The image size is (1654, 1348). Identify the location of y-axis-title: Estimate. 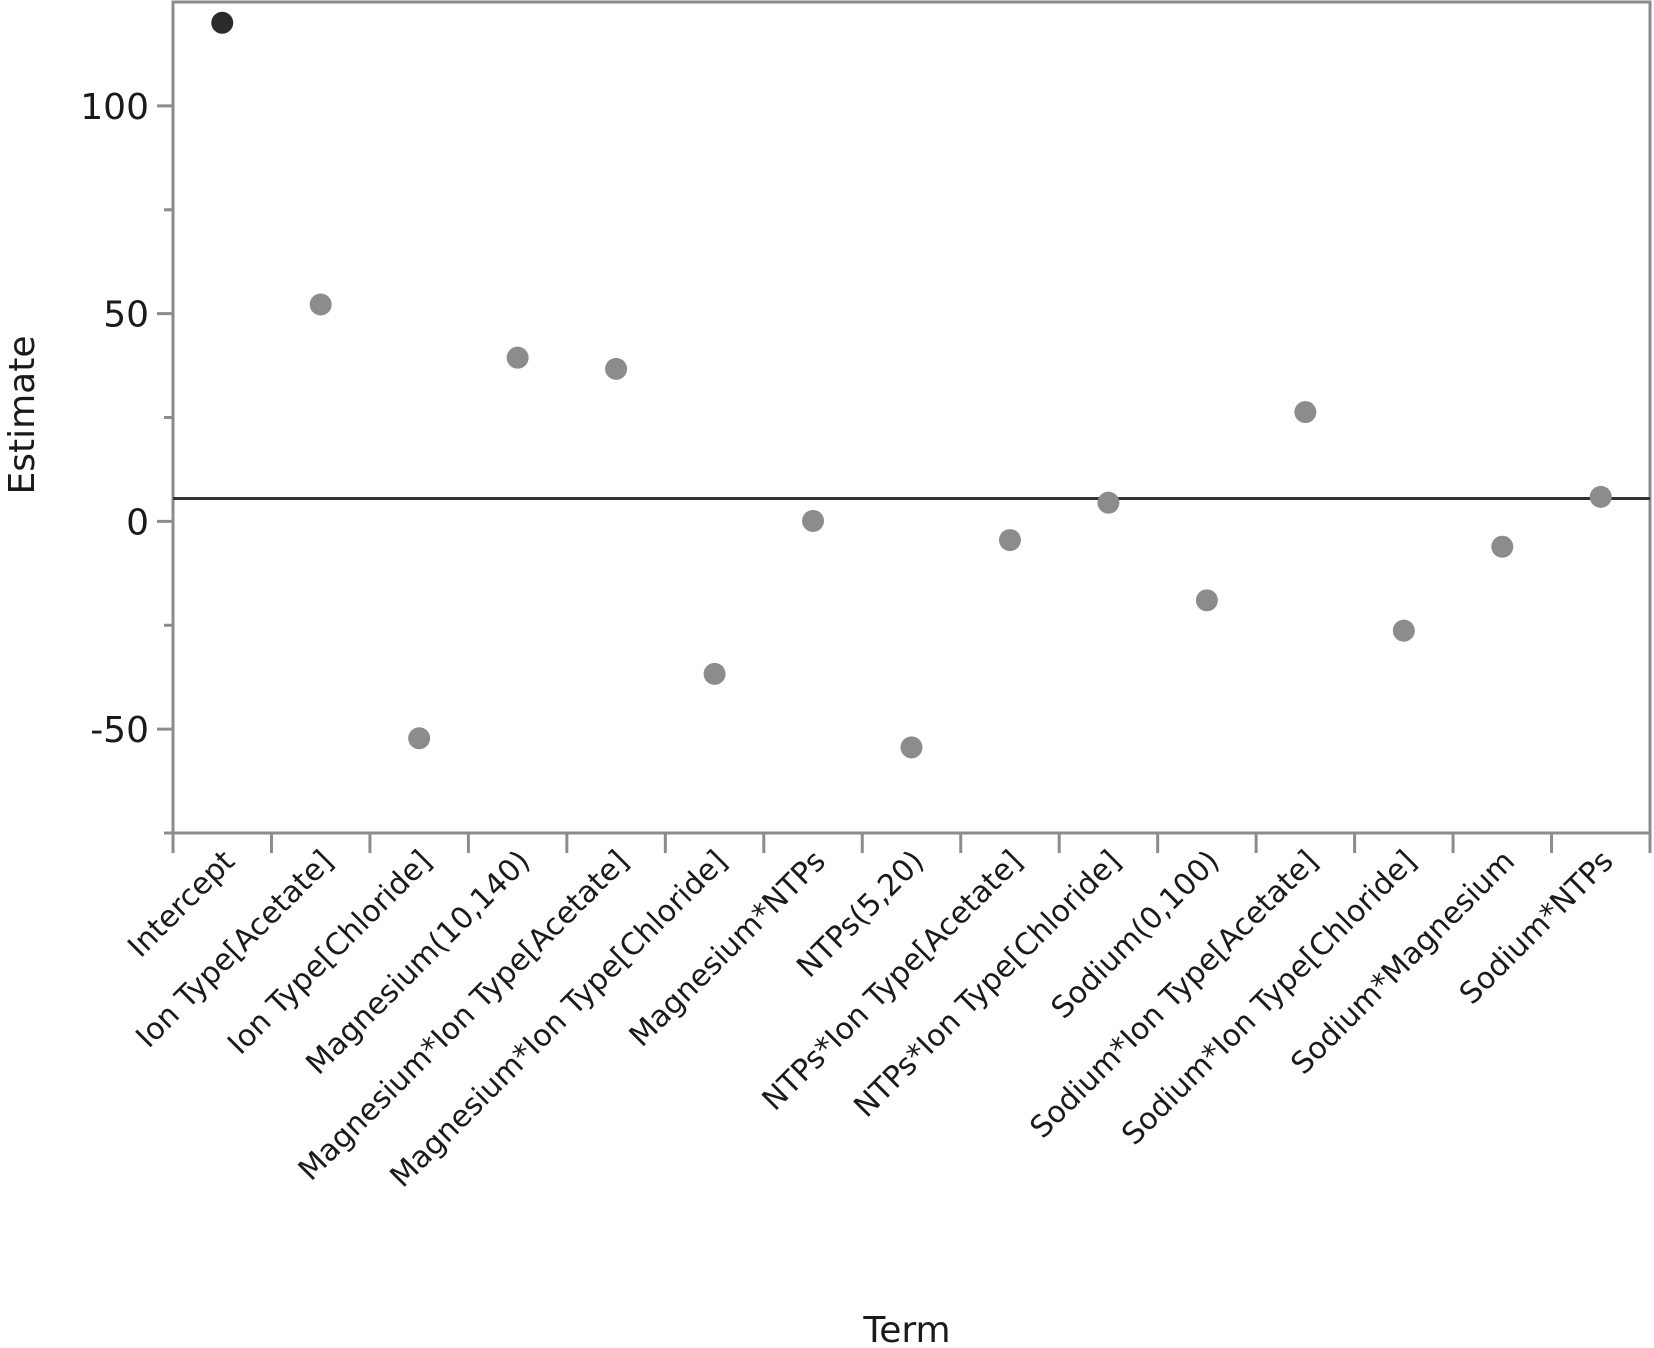
(22, 414).